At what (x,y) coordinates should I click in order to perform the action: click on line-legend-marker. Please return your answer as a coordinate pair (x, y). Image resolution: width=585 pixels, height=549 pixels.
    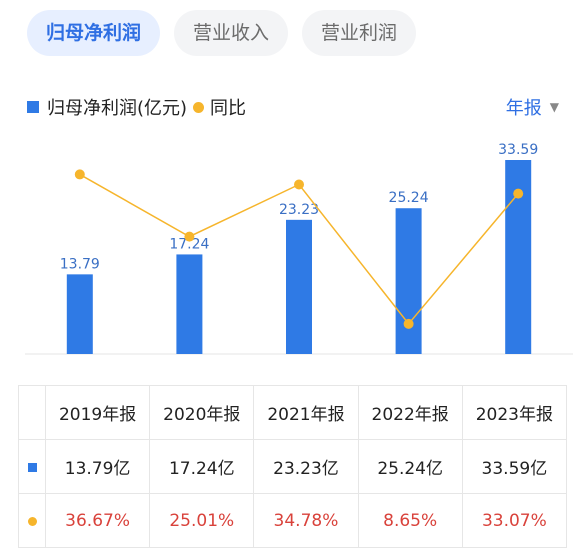
    Looking at the image, I should click on (199, 107).